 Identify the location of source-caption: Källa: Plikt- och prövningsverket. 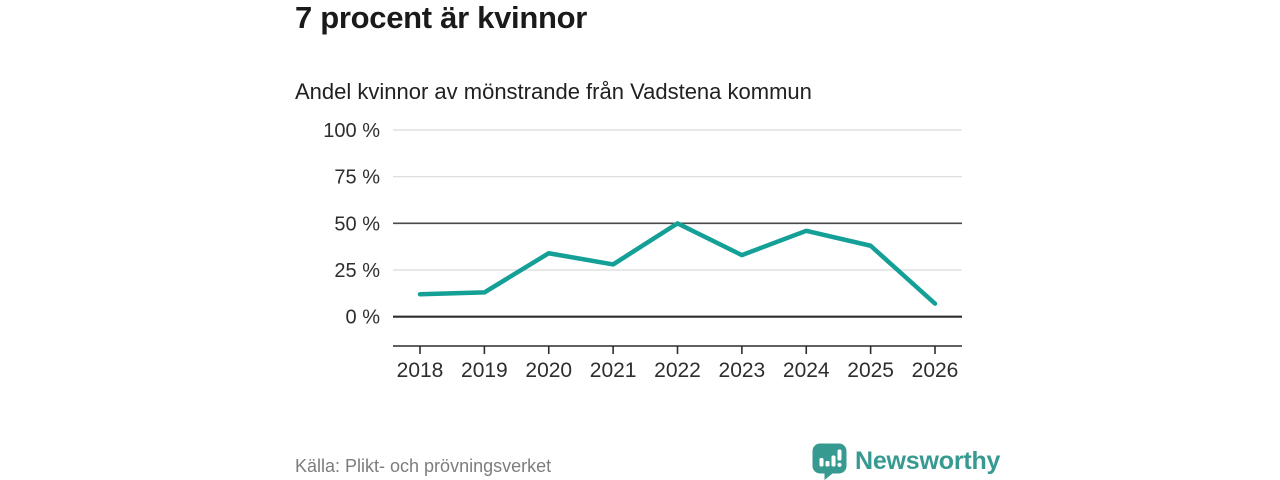
(423, 466).